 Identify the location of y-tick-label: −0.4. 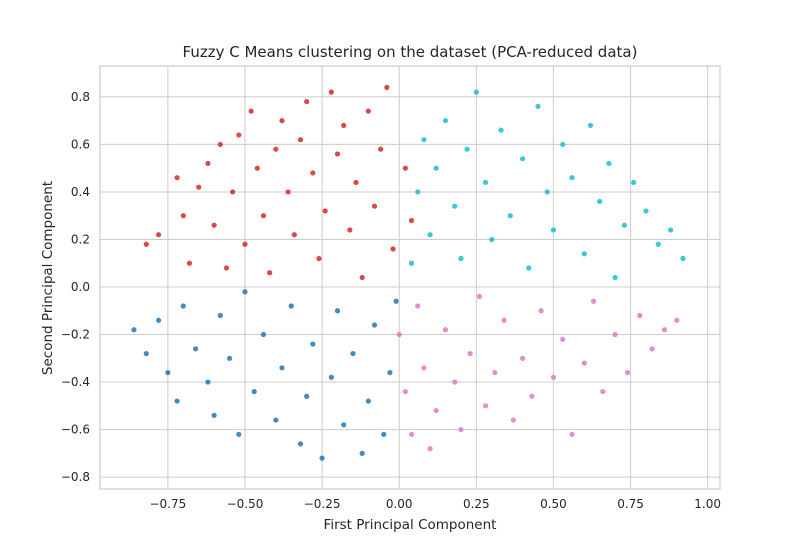
(75, 382).